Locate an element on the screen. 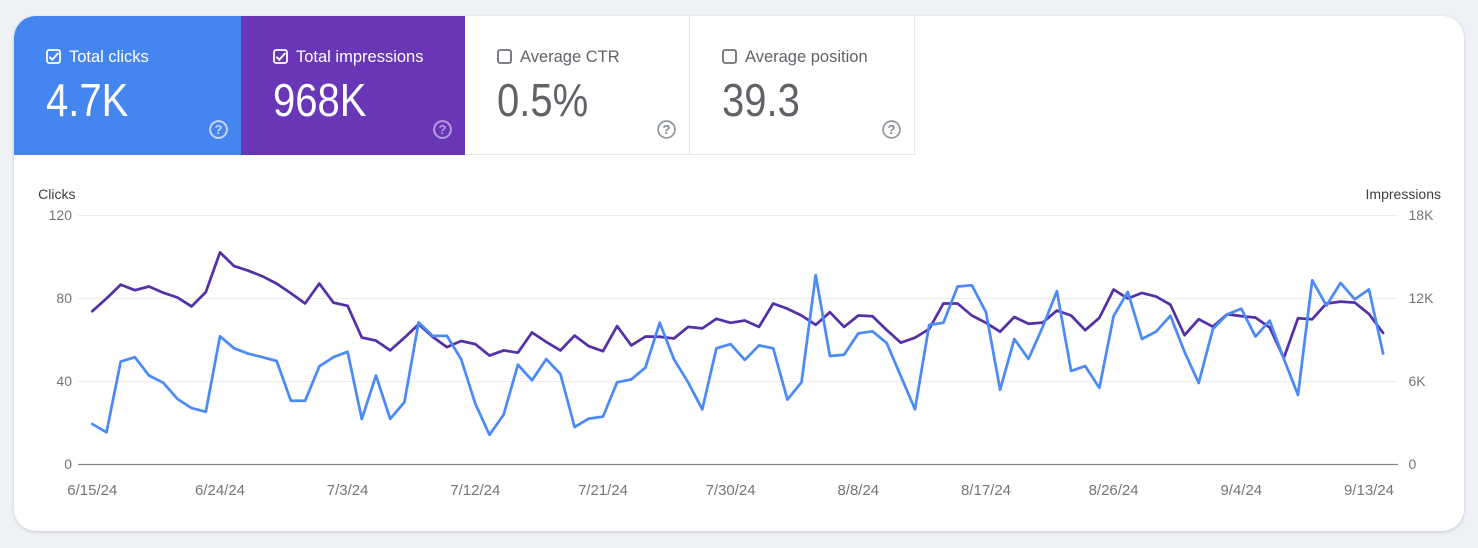 This screenshot has width=1478, height=548. svg-text: 8/26/24 is located at coordinates (1114, 490).